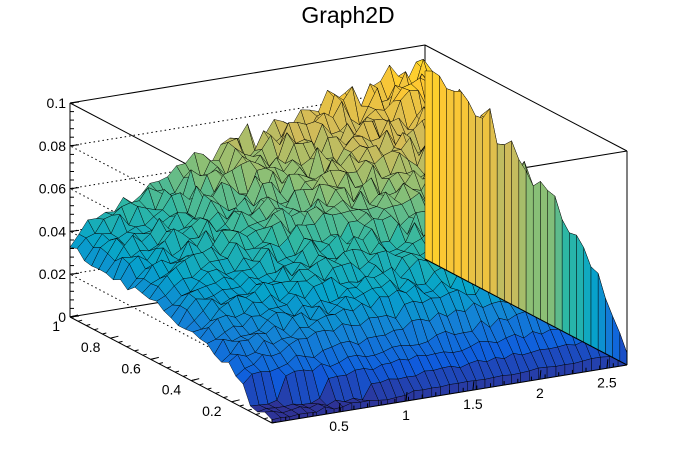 The width and height of the screenshot is (696, 472). I want to click on y-tick-label: 0.8, so click(91, 347).